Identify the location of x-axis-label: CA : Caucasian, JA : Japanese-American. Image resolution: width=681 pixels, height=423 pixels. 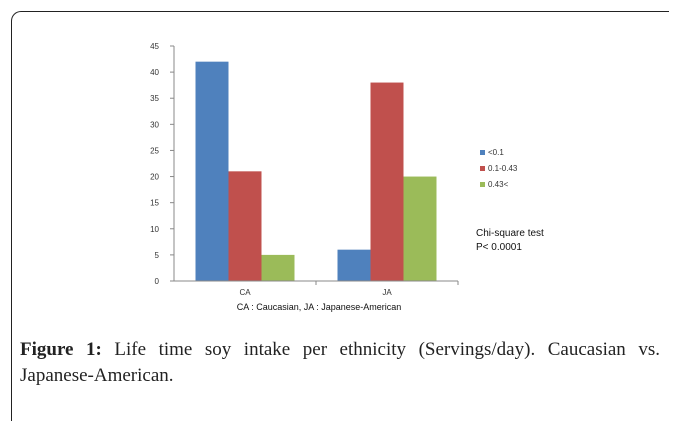
(319, 307).